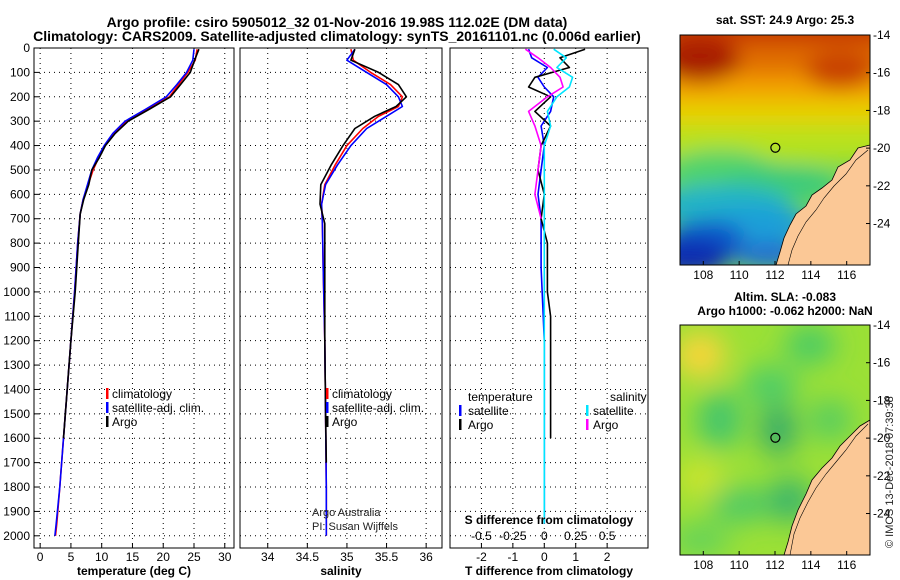  Describe the element at coordinates (576, 536) in the screenshot. I see `s-difference-tick-label: 0.25` at that location.